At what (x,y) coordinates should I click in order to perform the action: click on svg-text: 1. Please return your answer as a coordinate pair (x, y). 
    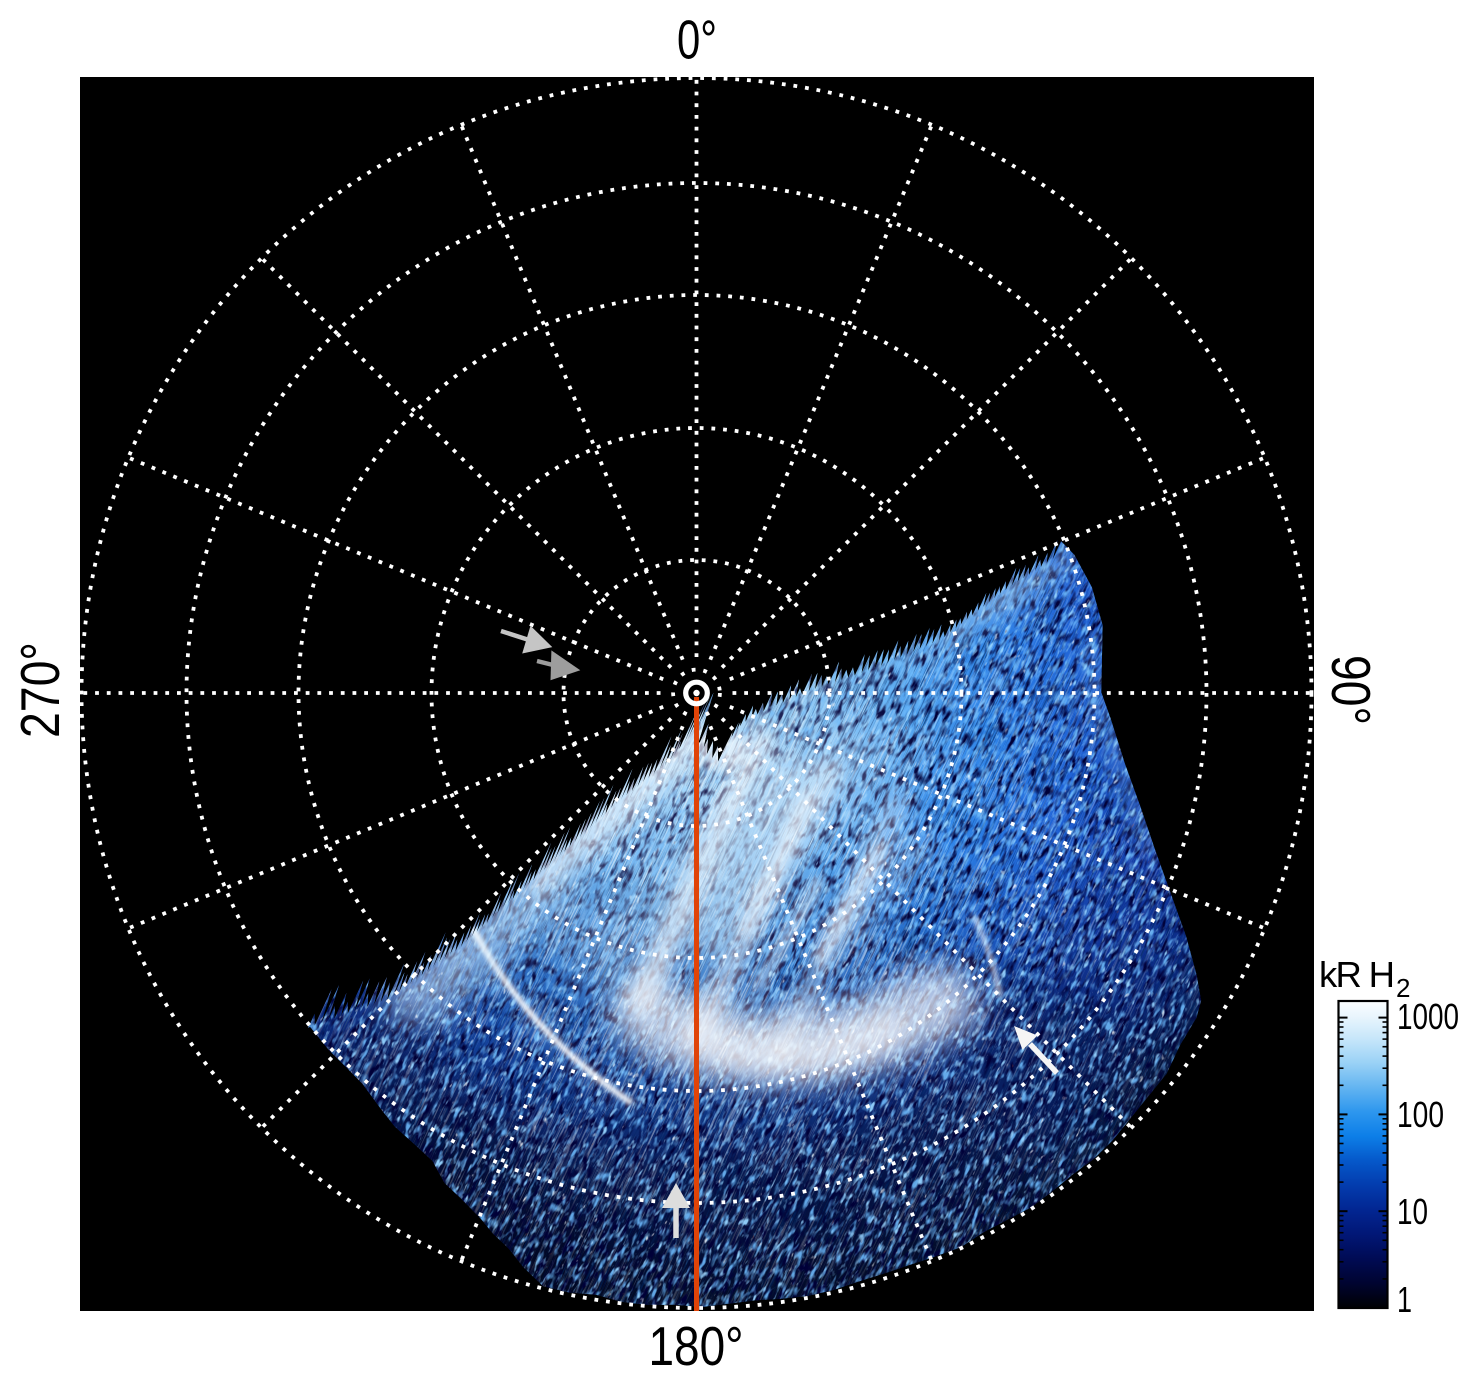
    Looking at the image, I should click on (1404, 1299).